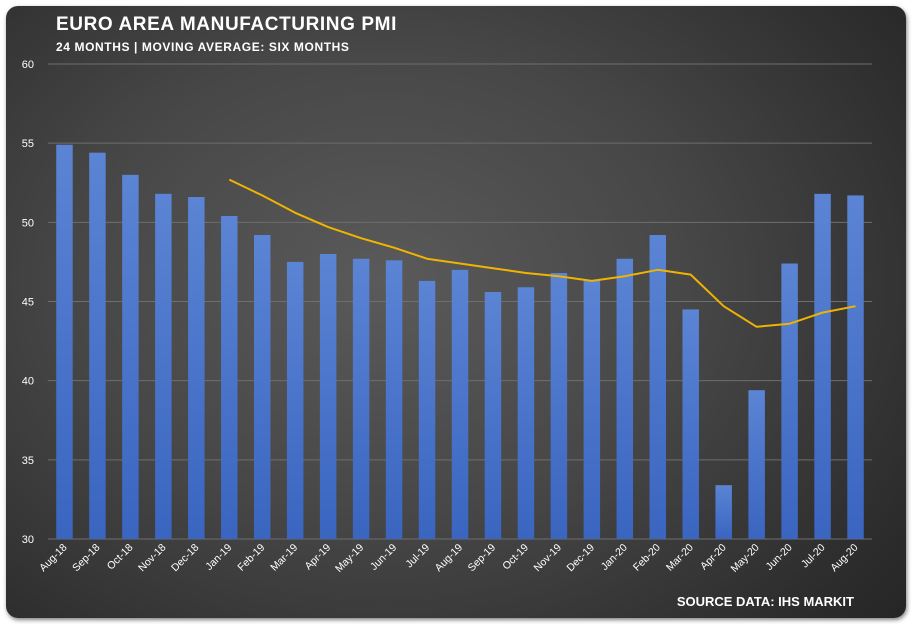 Image resolution: width=914 pixels, height=631 pixels. What do you see at coordinates (765, 601) in the screenshot?
I see `source-note: SOURCE DATA: IHS MARKIT` at bounding box center [765, 601].